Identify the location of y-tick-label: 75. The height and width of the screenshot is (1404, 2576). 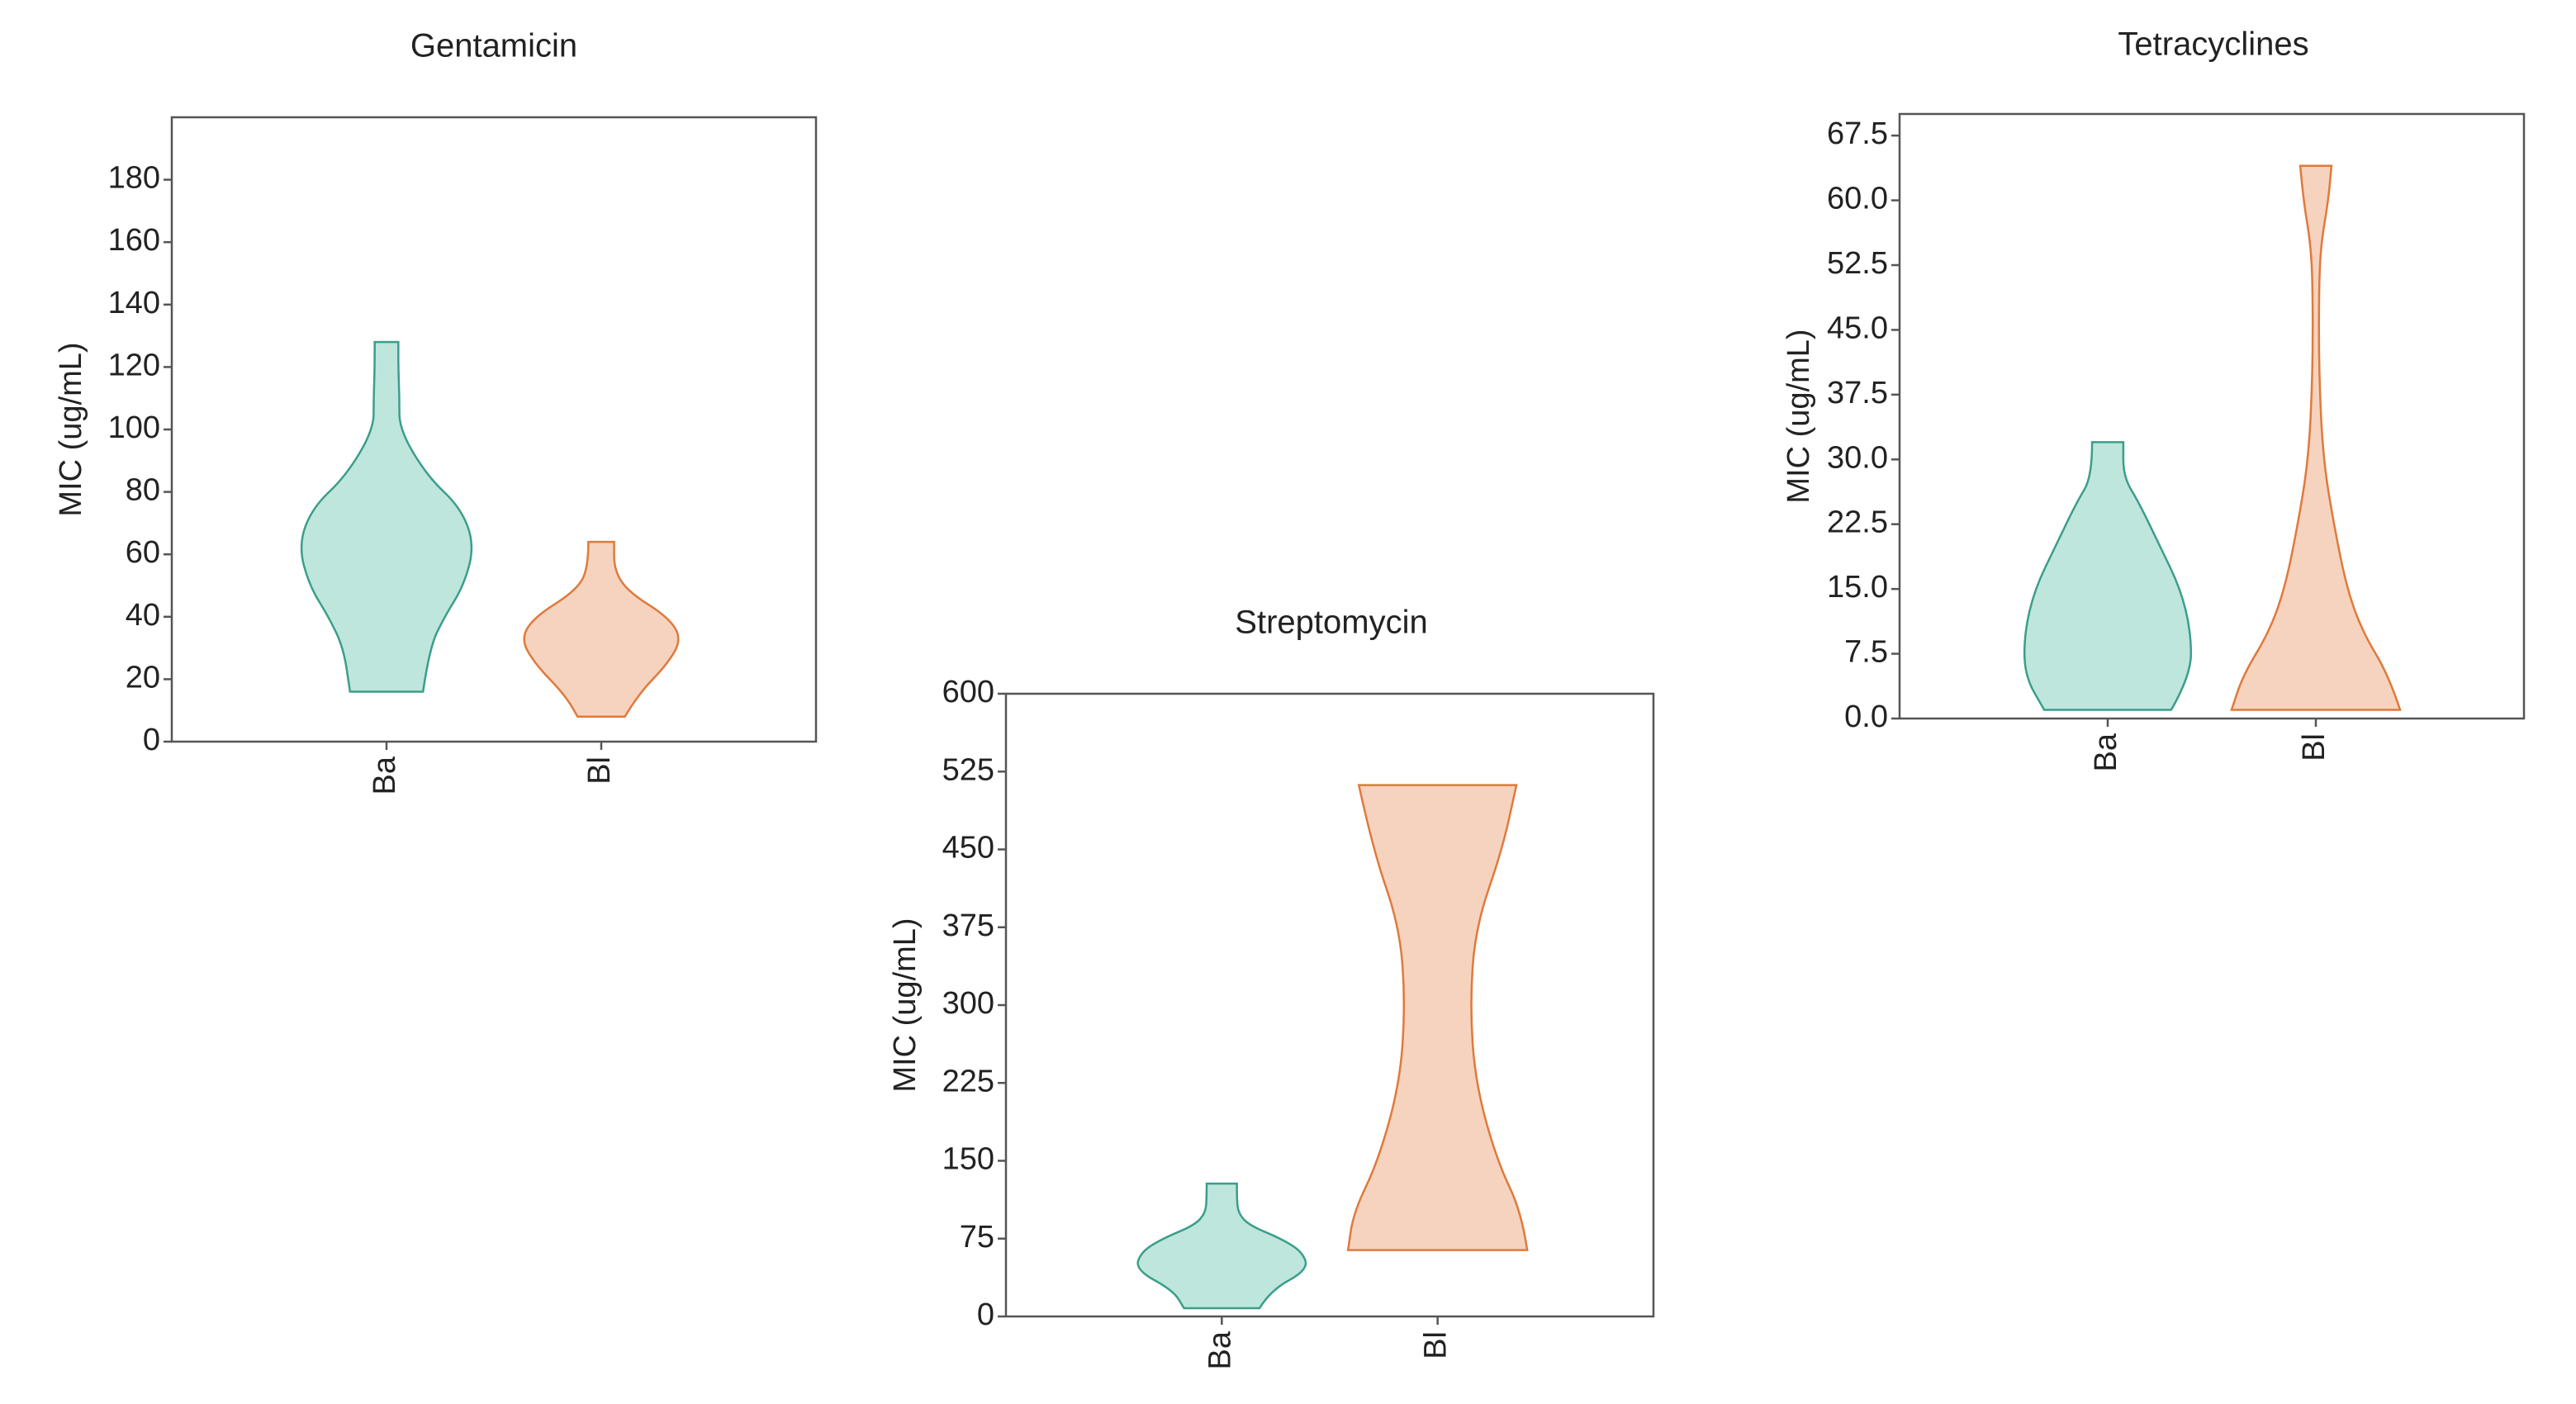
(977, 1238).